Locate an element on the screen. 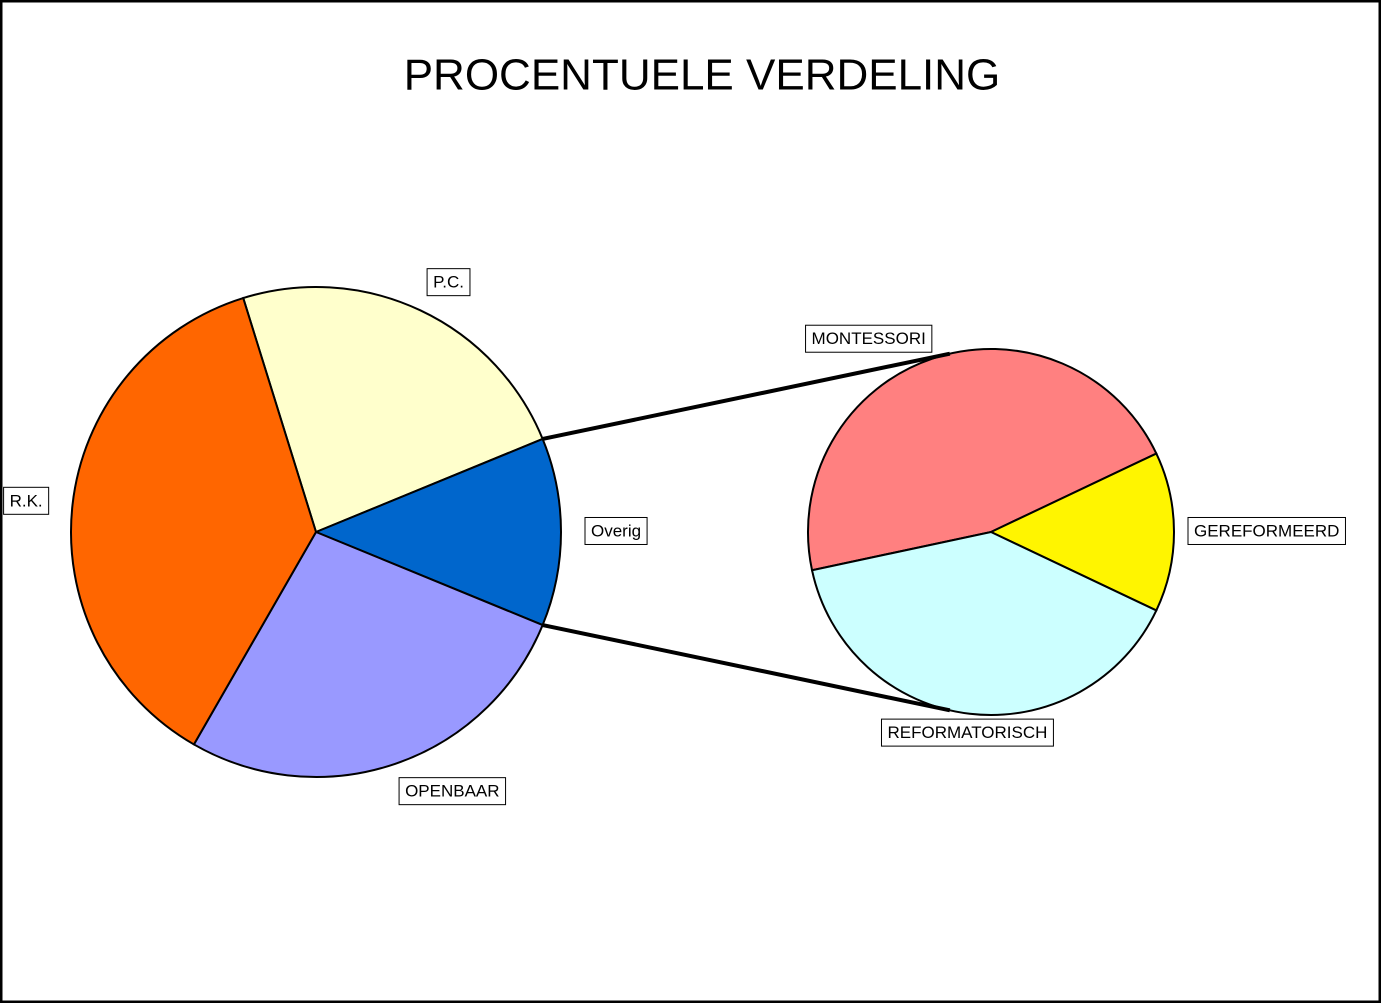  label: MONTESSORI is located at coordinates (869, 338).